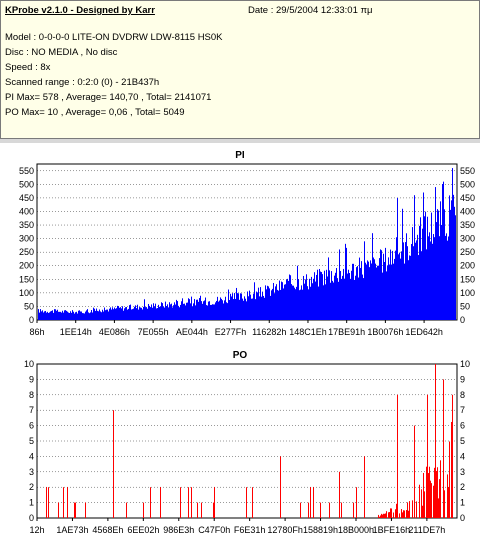  I want to click on x-tick-label: 1B0076h, so click(385, 332).